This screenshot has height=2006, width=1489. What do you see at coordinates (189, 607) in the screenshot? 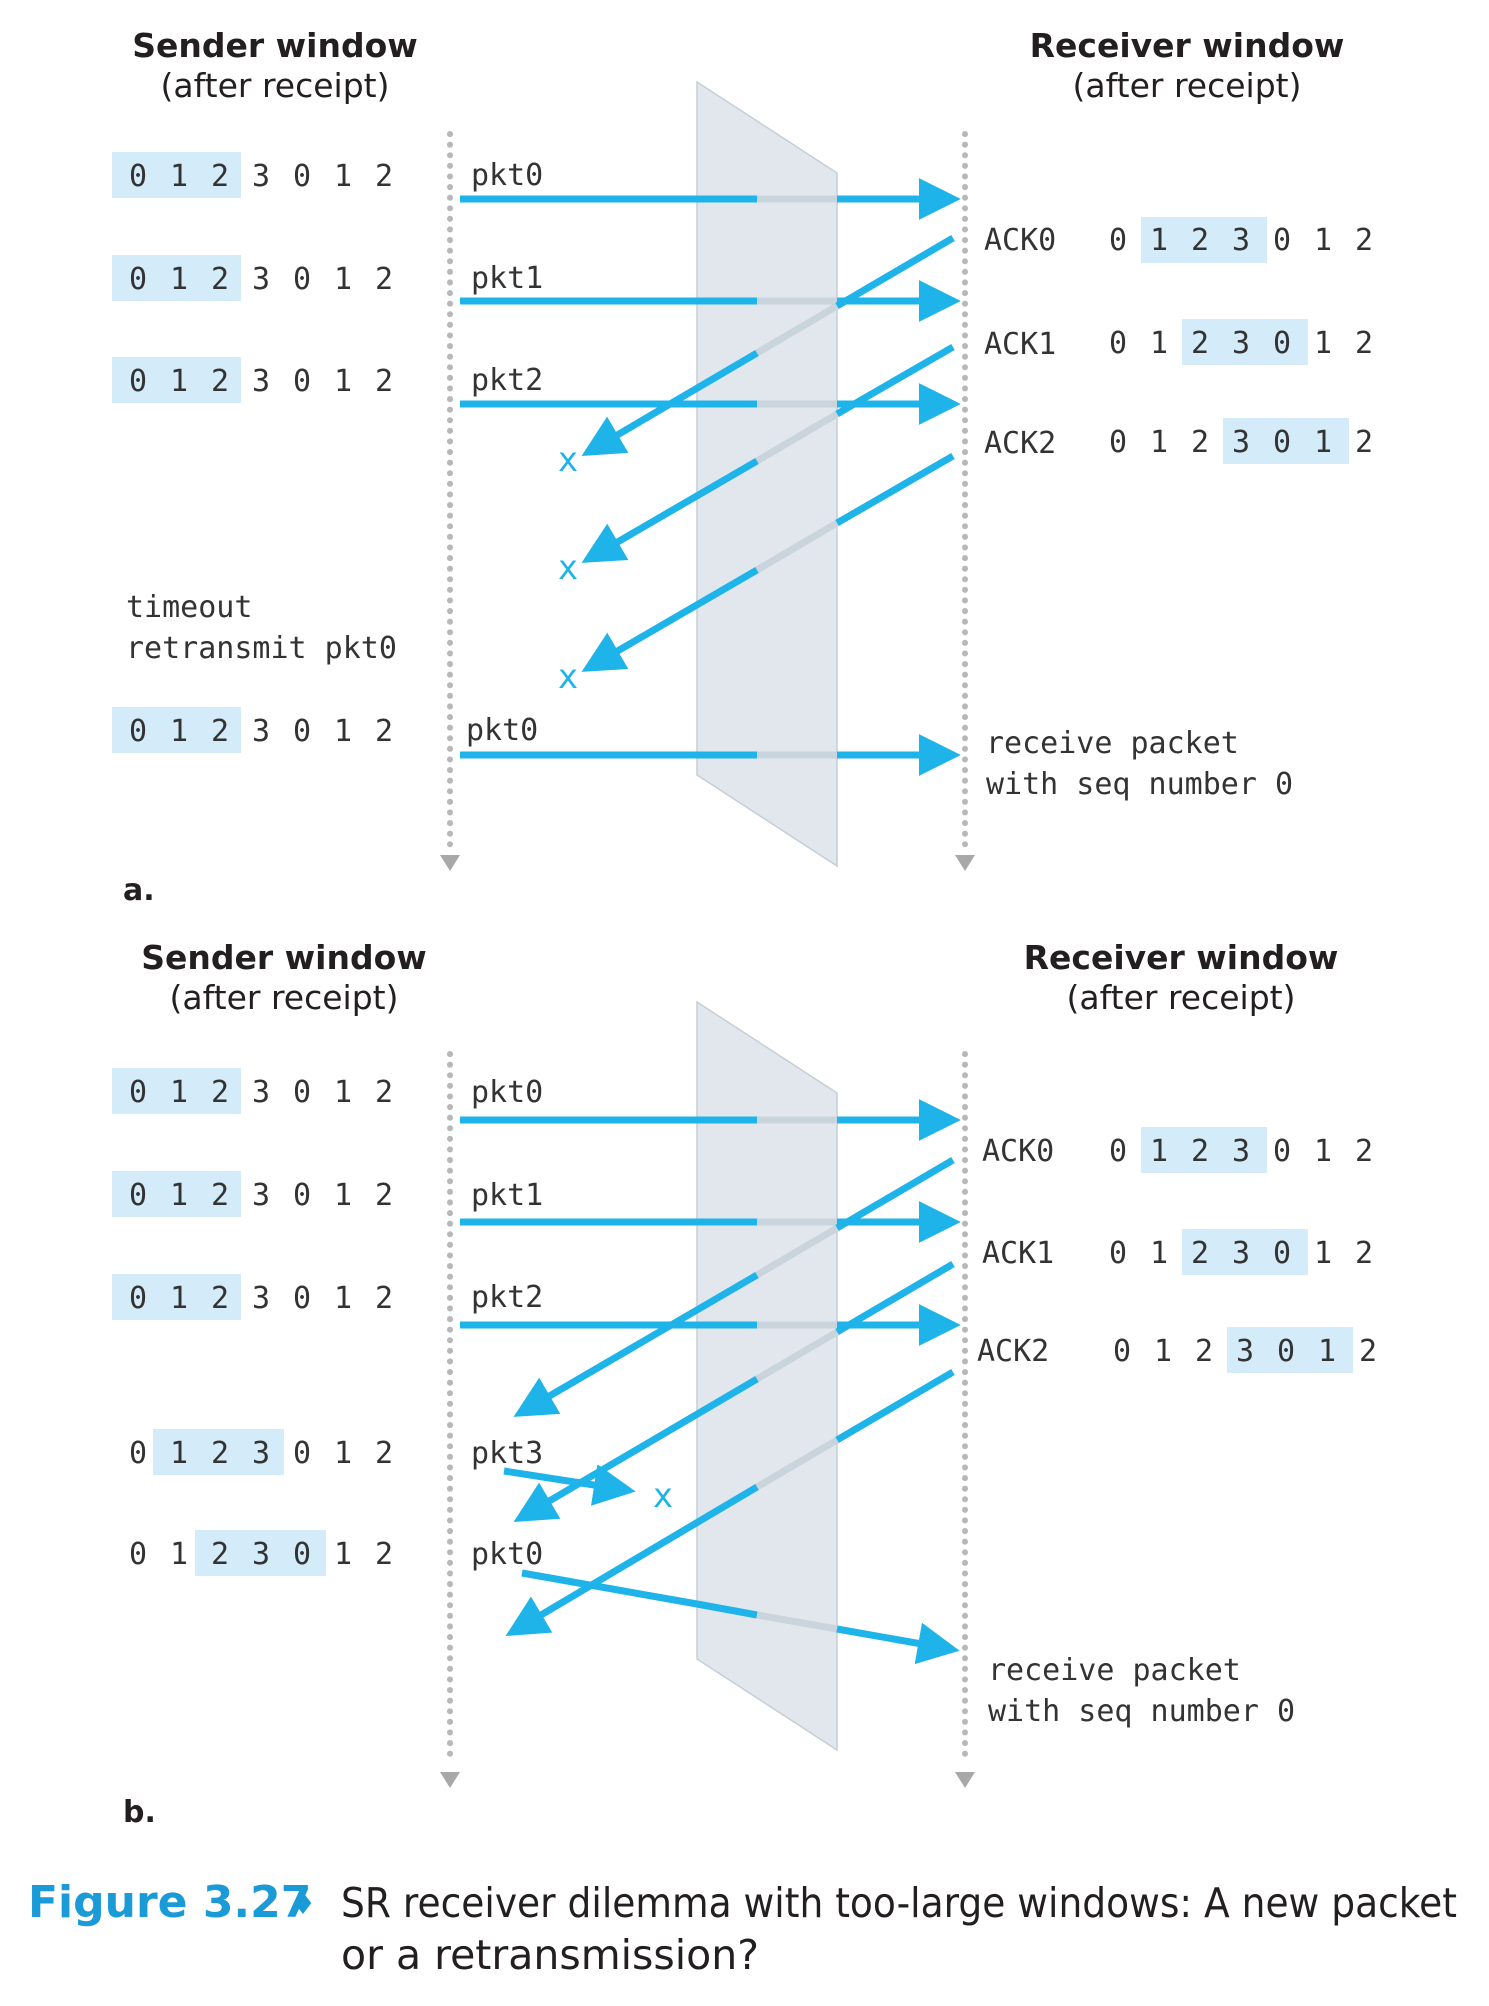
I see `timeout-note: timeout` at bounding box center [189, 607].